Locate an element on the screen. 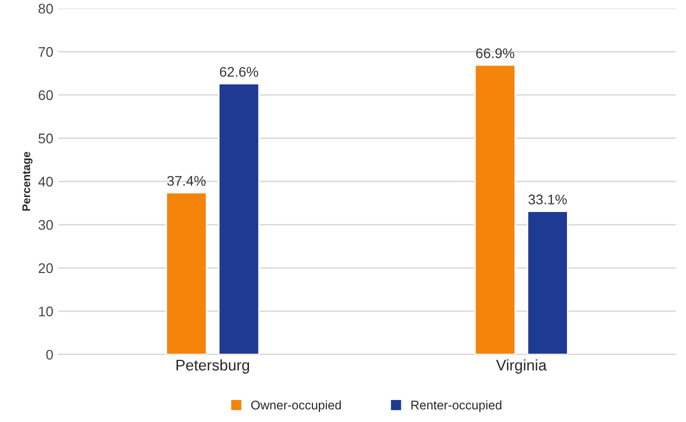 Image resolution: width=686 pixels, height=422 pixels. data-label: 37.4% is located at coordinates (186, 181).